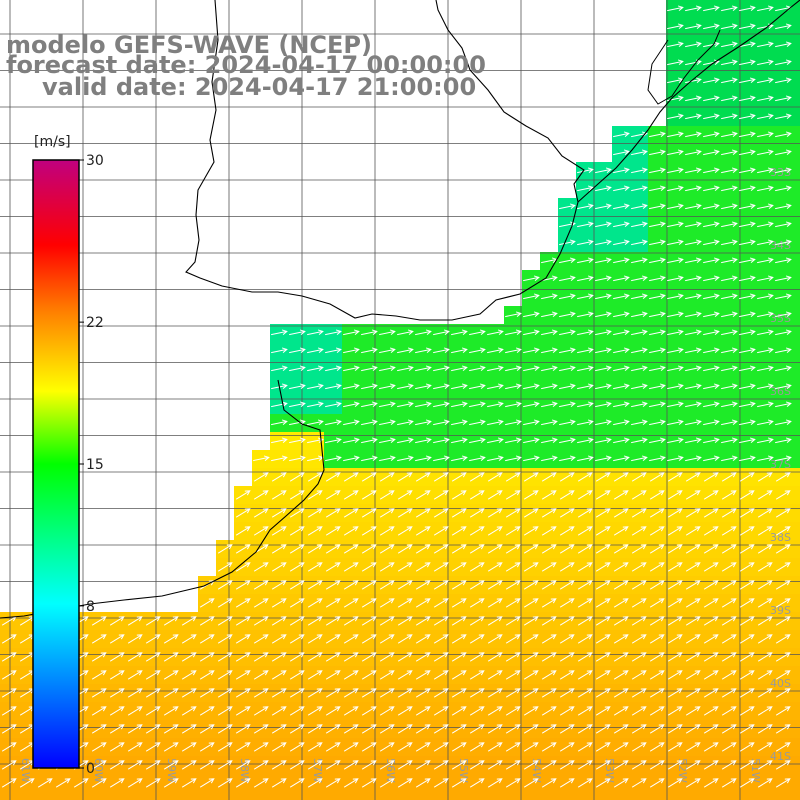 The width and height of the screenshot is (800, 800). I want to click on colorbar-tick-label: 8, so click(90, 607).